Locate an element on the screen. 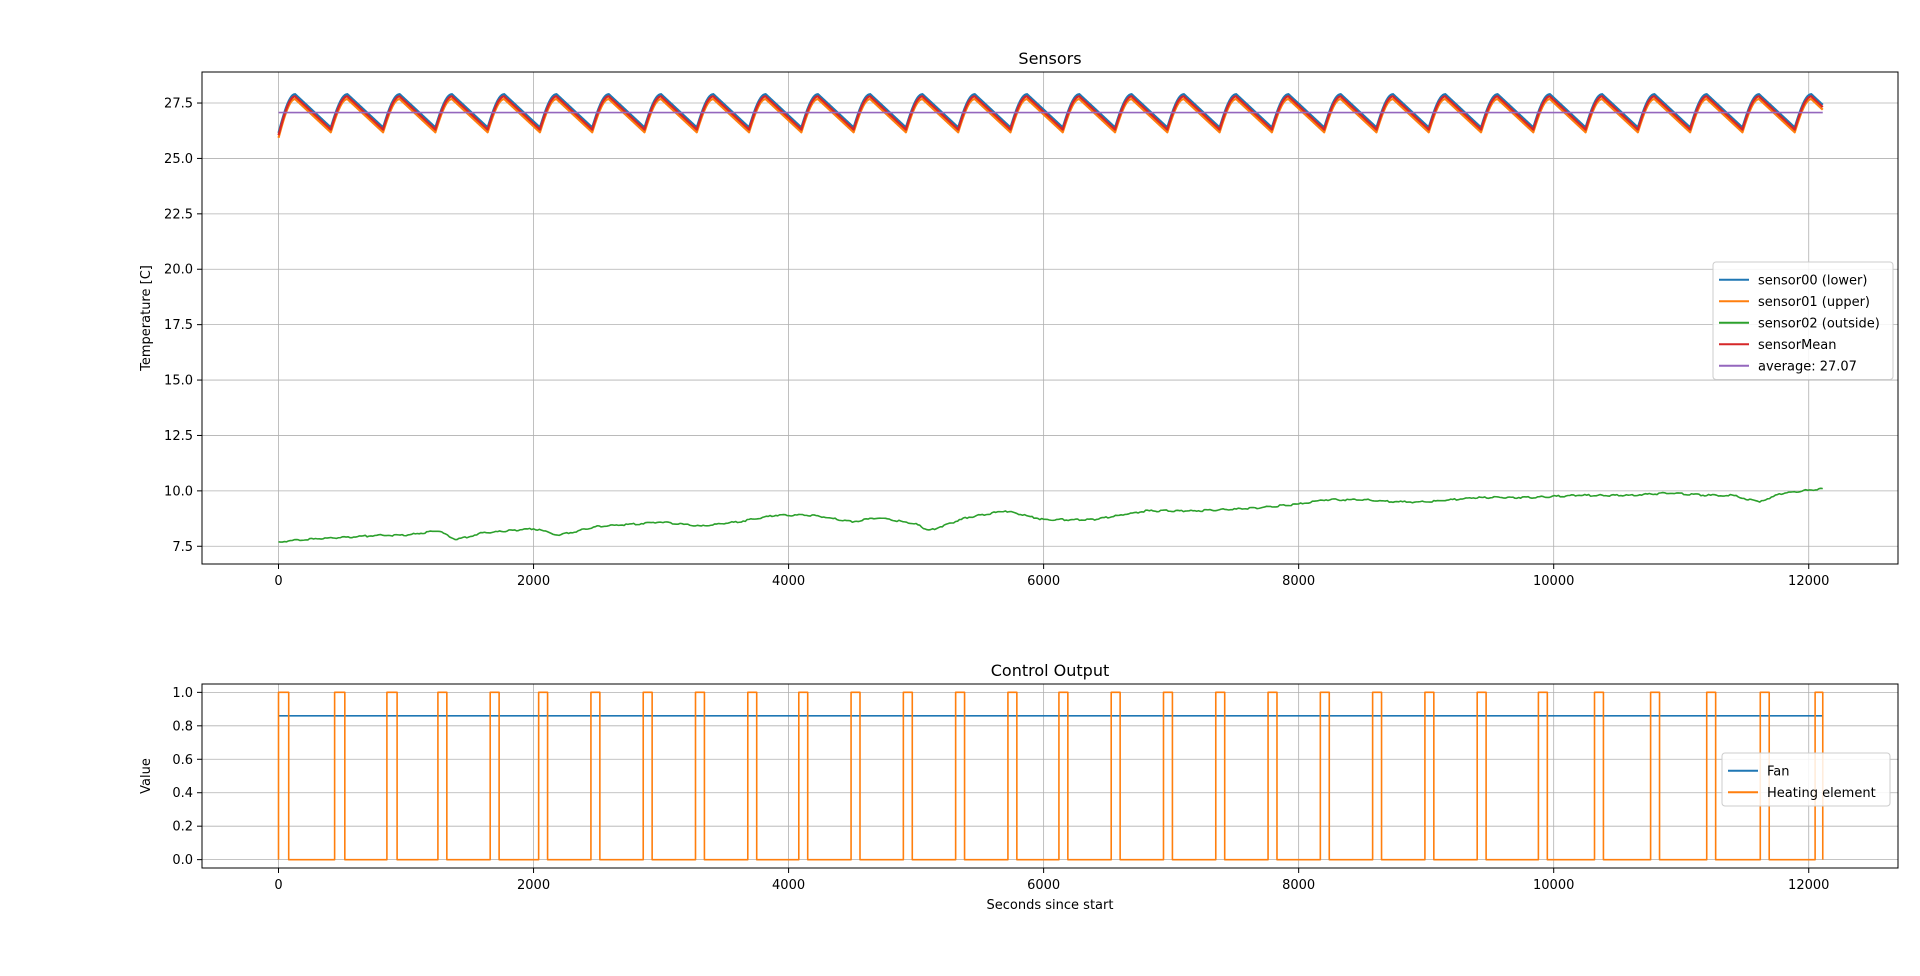  y-axis-label: Value is located at coordinates (146, 776).